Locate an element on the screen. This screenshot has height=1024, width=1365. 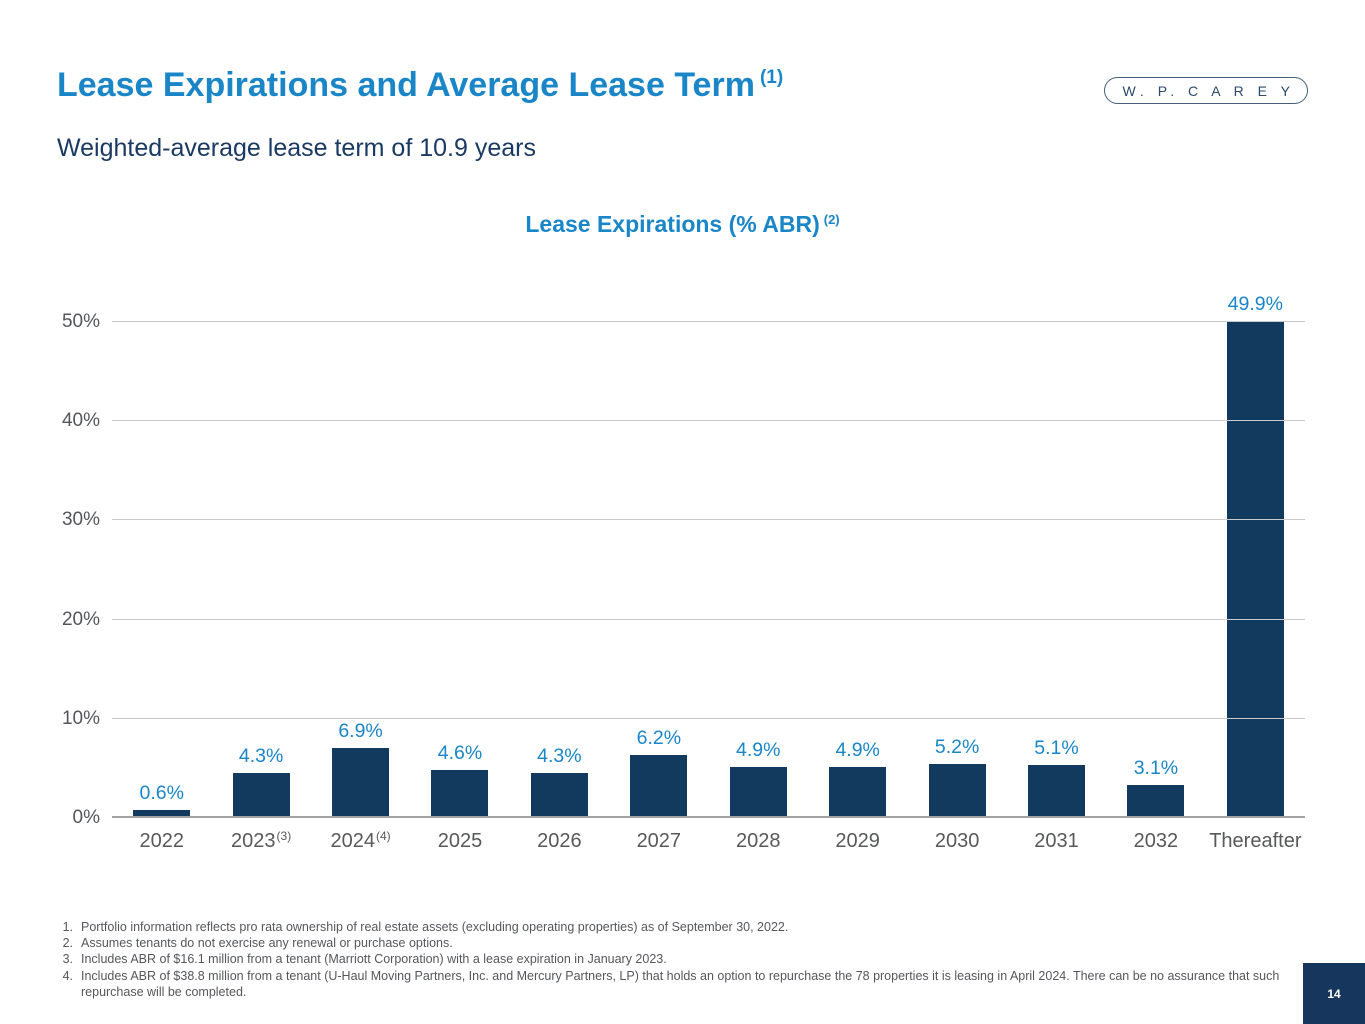
bar-value-label: 6.2% is located at coordinates (659, 737).